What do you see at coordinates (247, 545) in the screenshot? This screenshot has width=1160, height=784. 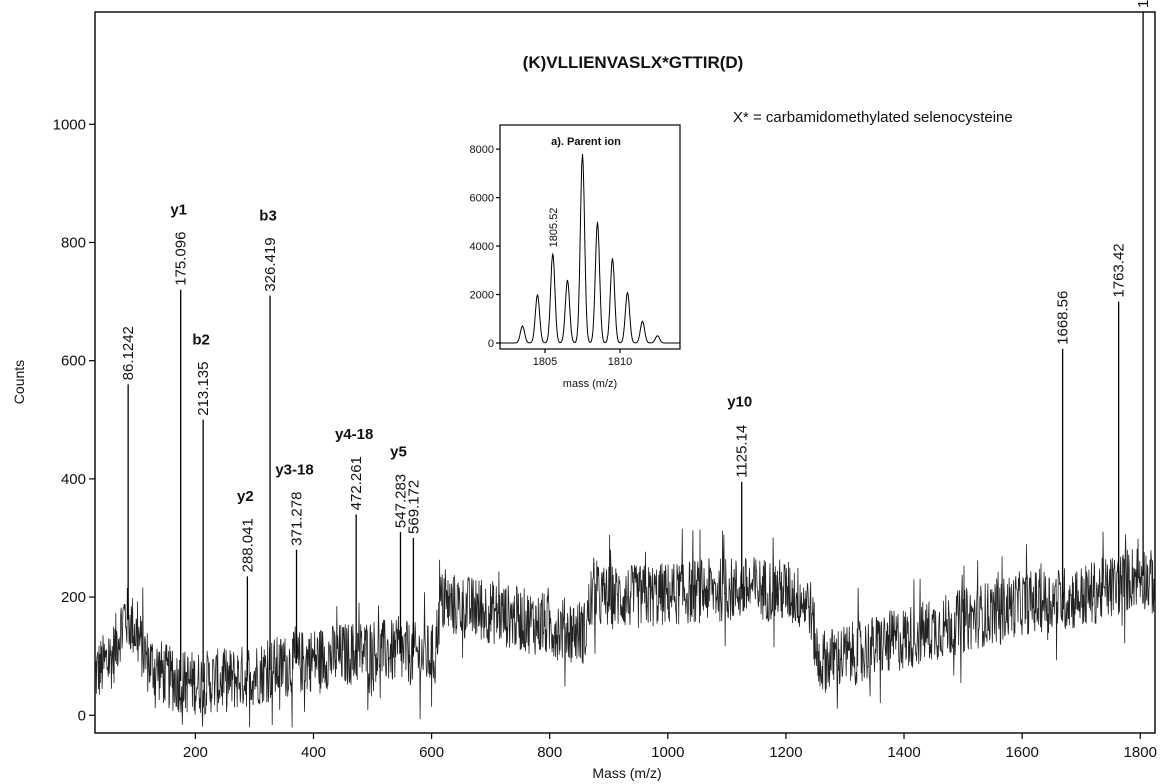 I see `peak-mass-label: 288.041` at bounding box center [247, 545].